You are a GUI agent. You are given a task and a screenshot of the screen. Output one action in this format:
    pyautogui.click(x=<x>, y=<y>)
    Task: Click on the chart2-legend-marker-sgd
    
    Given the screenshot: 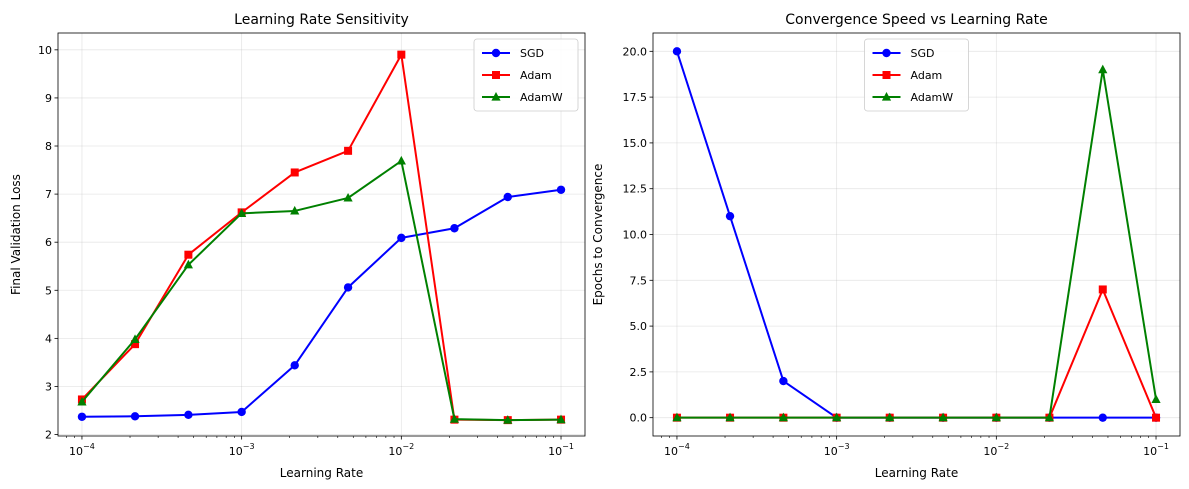 What is the action you would take?
    pyautogui.click(x=886, y=53)
    